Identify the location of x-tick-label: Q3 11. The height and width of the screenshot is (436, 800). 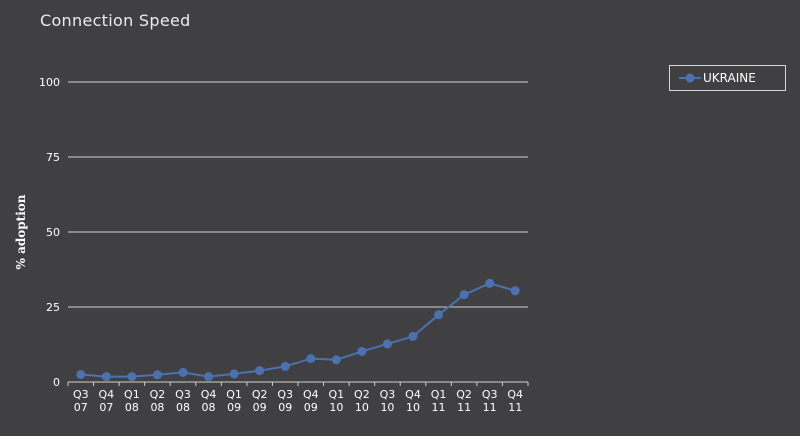
(490, 401).